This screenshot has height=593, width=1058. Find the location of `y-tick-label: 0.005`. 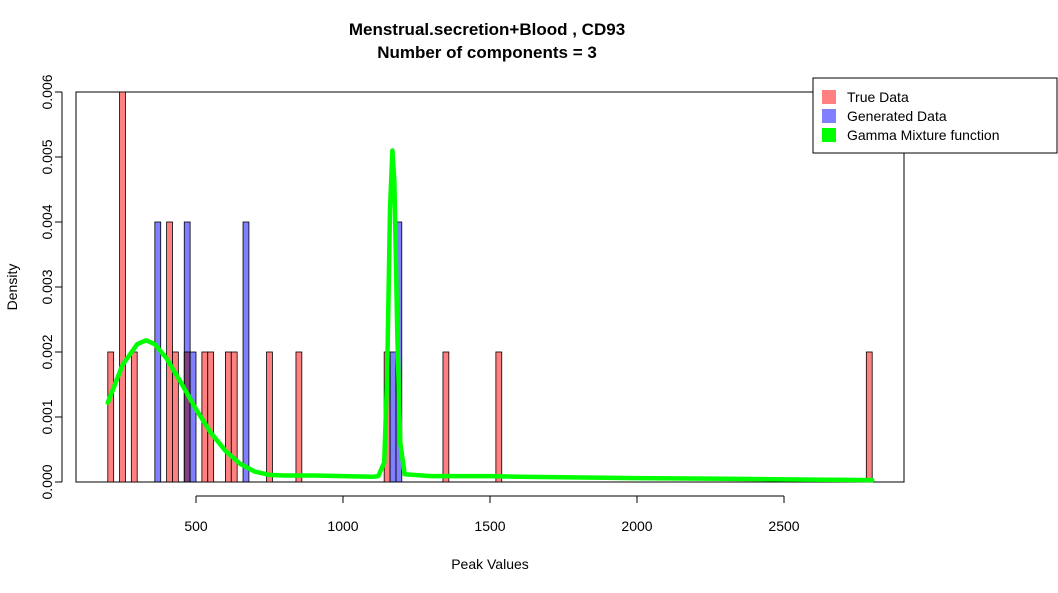

y-tick-label: 0.005 is located at coordinates (47, 156).